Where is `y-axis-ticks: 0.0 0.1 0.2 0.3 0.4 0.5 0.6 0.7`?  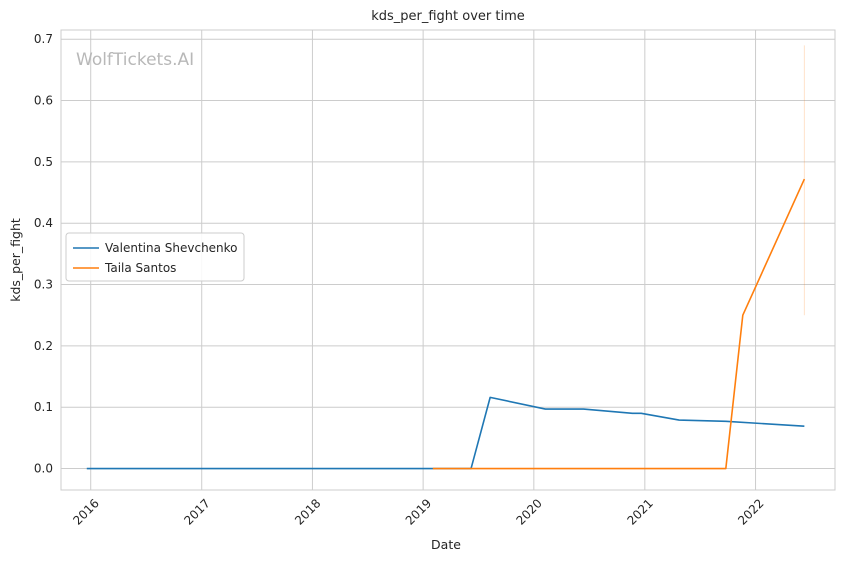 y-axis-ticks: 0.0 0.1 0.2 0.3 0.4 0.5 0.6 0.7 is located at coordinates (43, 253).